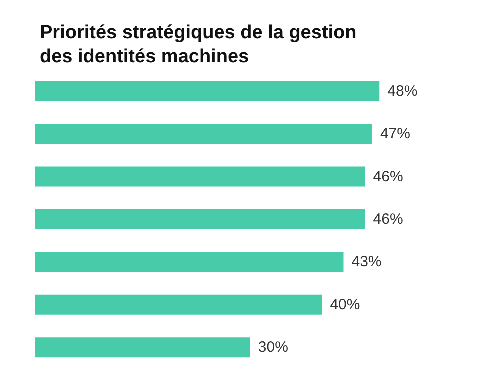 The image size is (482, 387). I want to click on chart-title: Priorités stratégiques de la gestion des identités machines, so click(201, 45).